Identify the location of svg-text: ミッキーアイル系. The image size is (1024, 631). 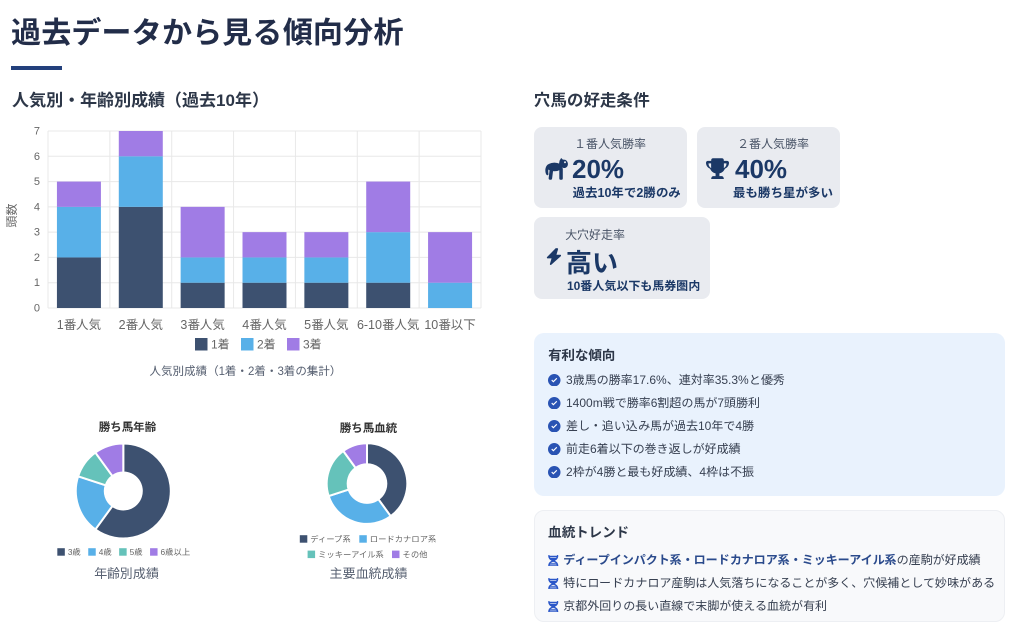
(351, 554).